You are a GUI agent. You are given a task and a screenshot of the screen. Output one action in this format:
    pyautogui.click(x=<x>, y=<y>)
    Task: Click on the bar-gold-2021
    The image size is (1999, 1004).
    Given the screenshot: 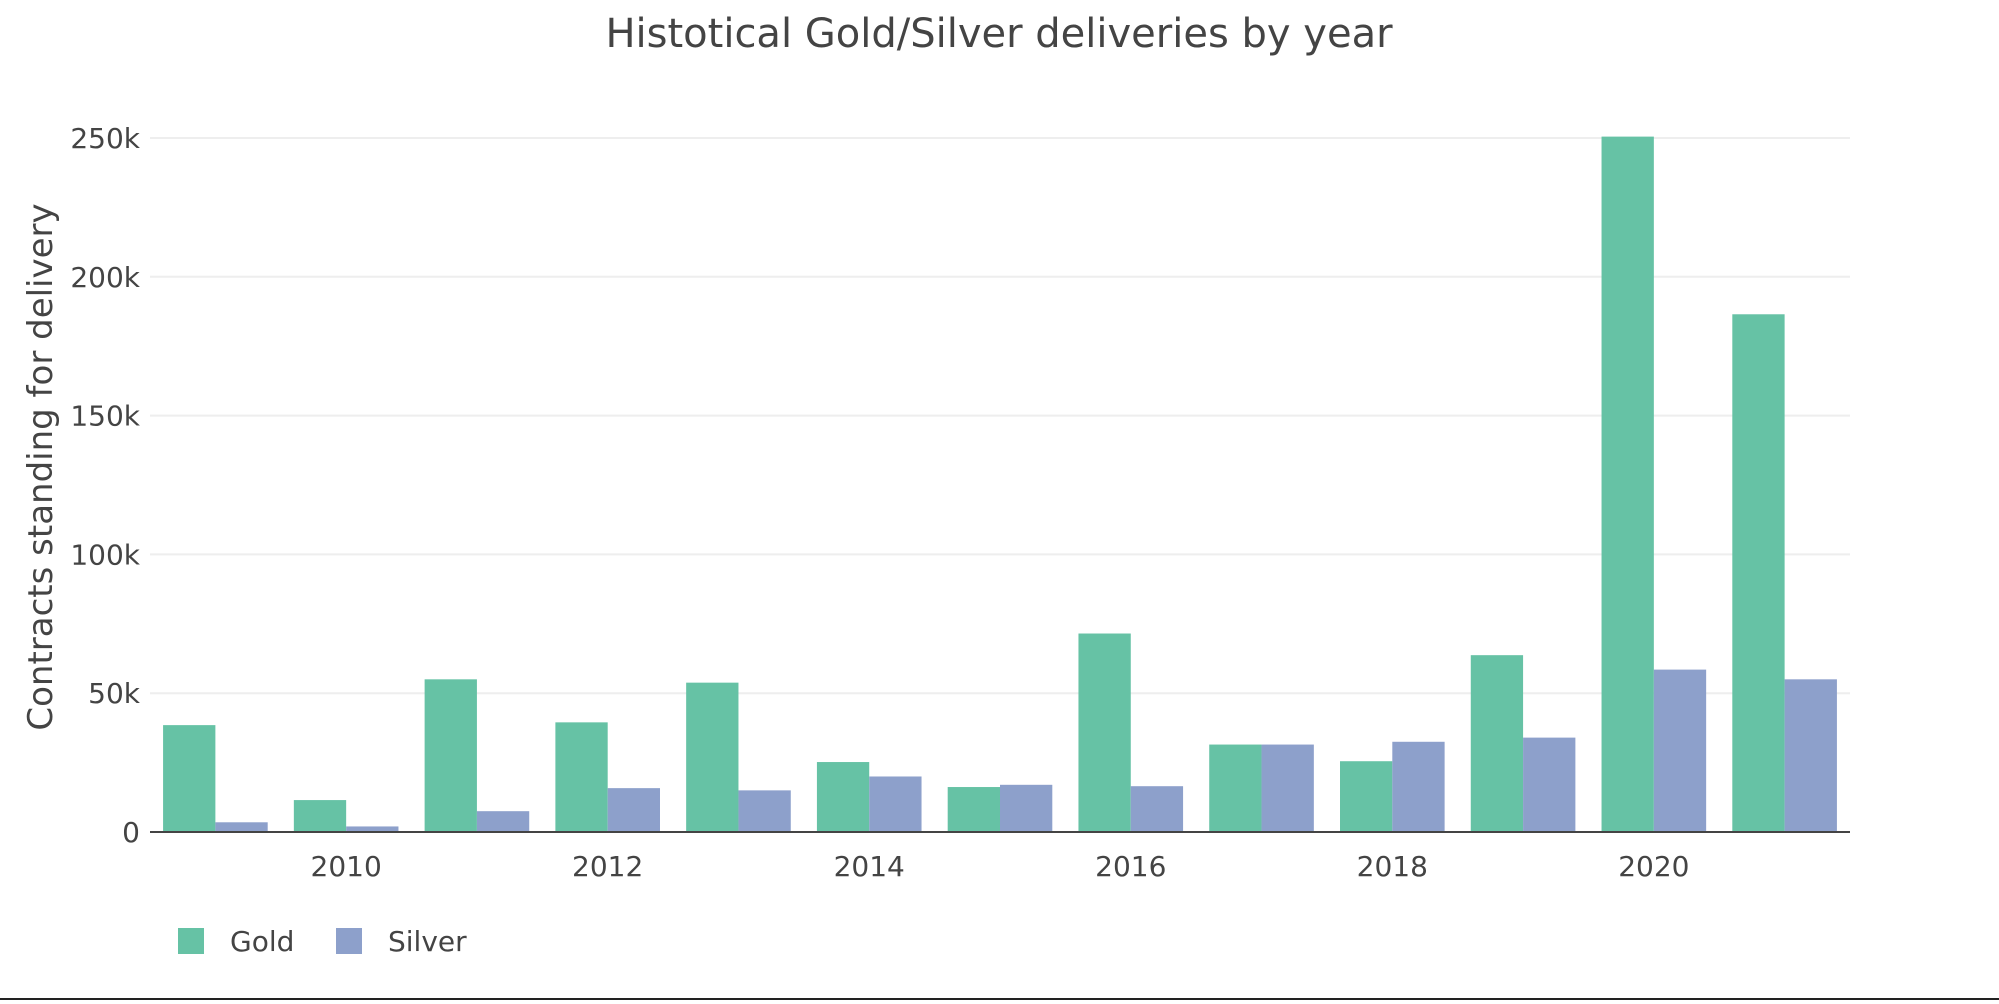 What is the action you would take?
    pyautogui.click(x=1758, y=573)
    